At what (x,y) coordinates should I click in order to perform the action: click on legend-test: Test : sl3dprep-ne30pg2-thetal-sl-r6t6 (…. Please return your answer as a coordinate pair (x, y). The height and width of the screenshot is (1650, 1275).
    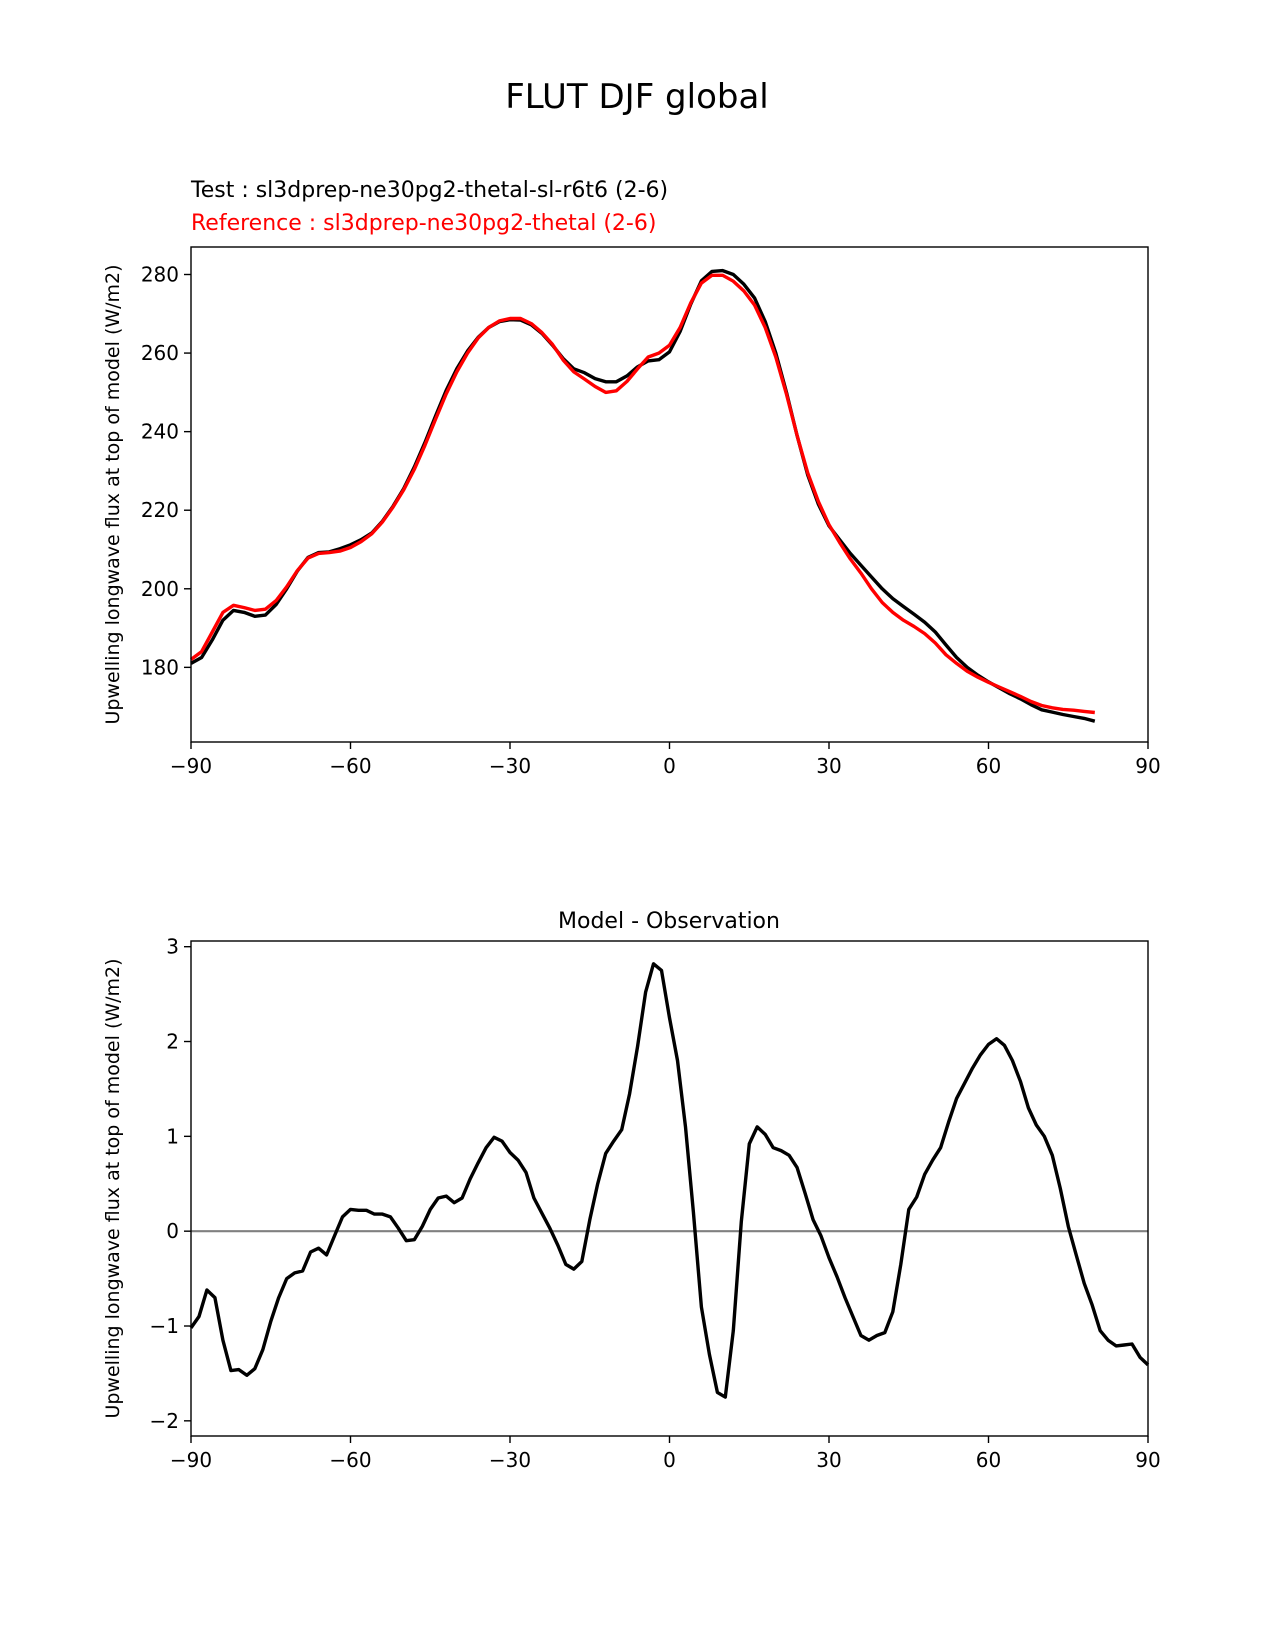
    Looking at the image, I should click on (429, 190).